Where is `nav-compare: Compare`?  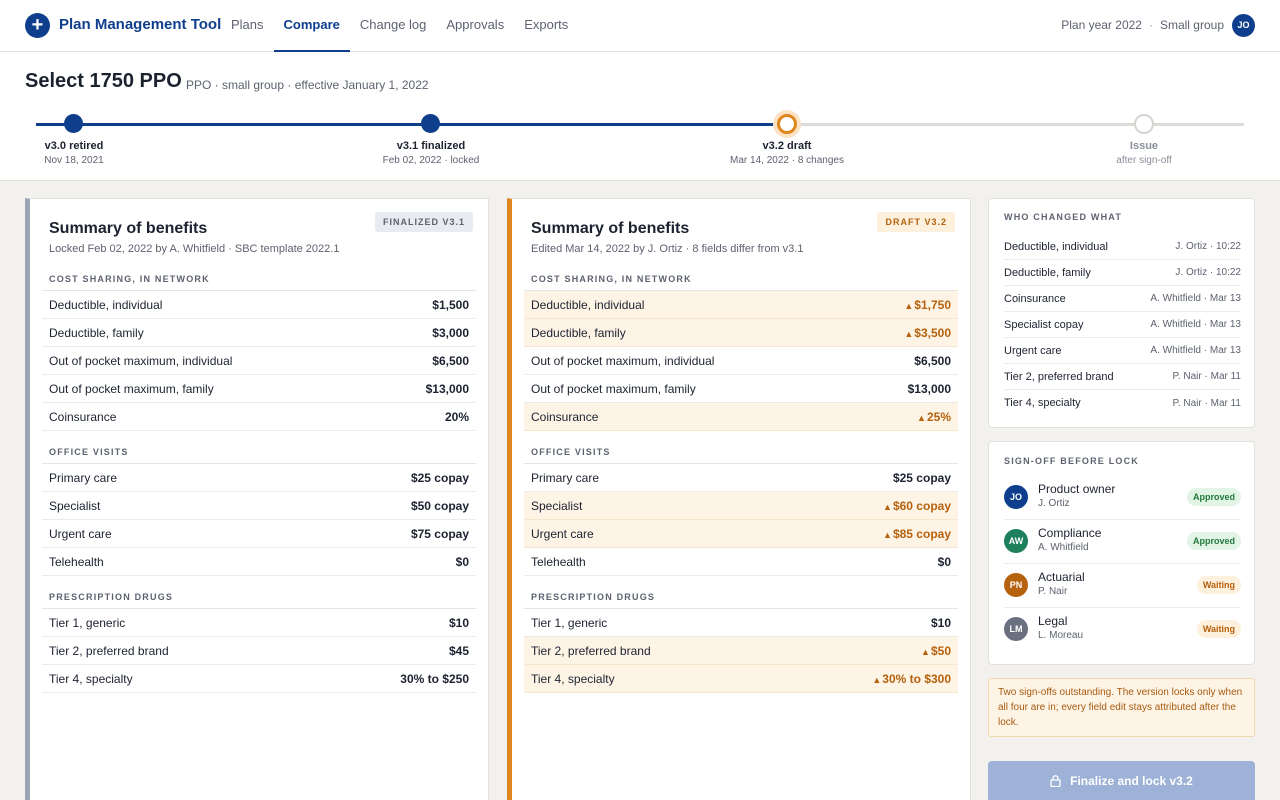 nav-compare: Compare is located at coordinates (311, 26).